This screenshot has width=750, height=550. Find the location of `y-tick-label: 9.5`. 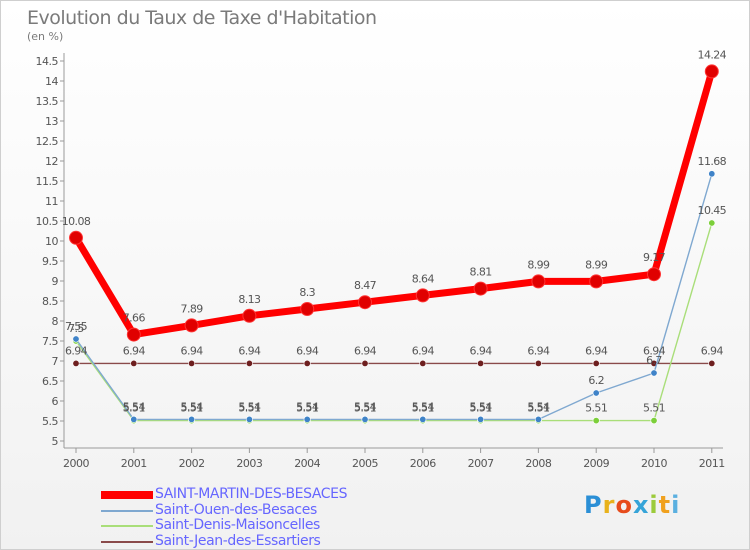

y-tick-label: 9.5 is located at coordinates (50, 261).